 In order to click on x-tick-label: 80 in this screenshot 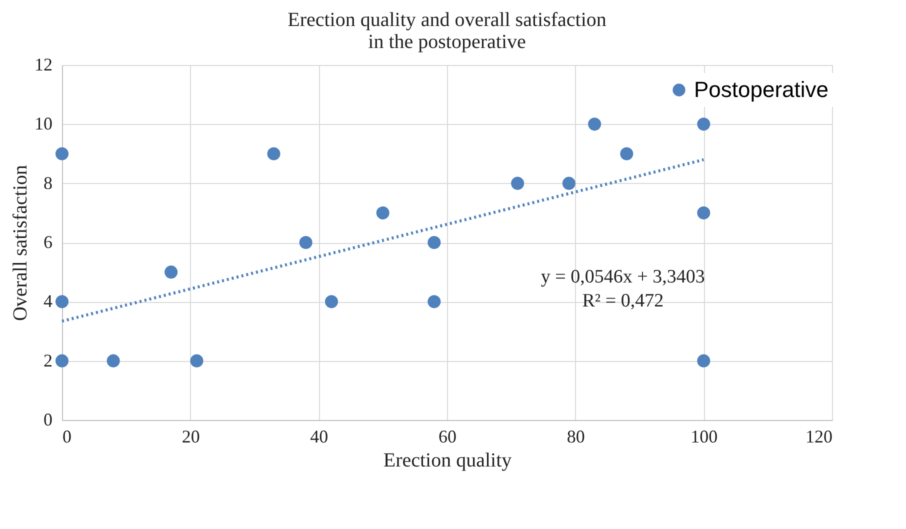, I will do `click(575, 436)`.